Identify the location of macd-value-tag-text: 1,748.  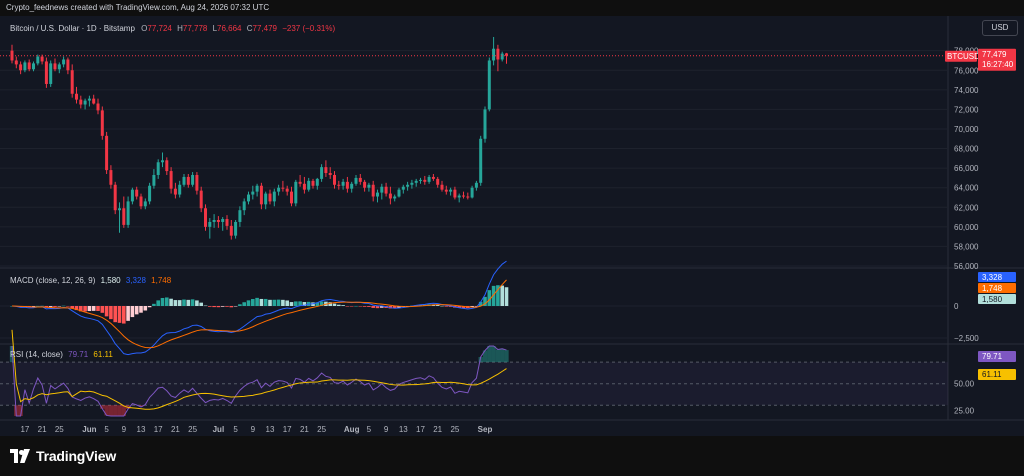
(992, 288).